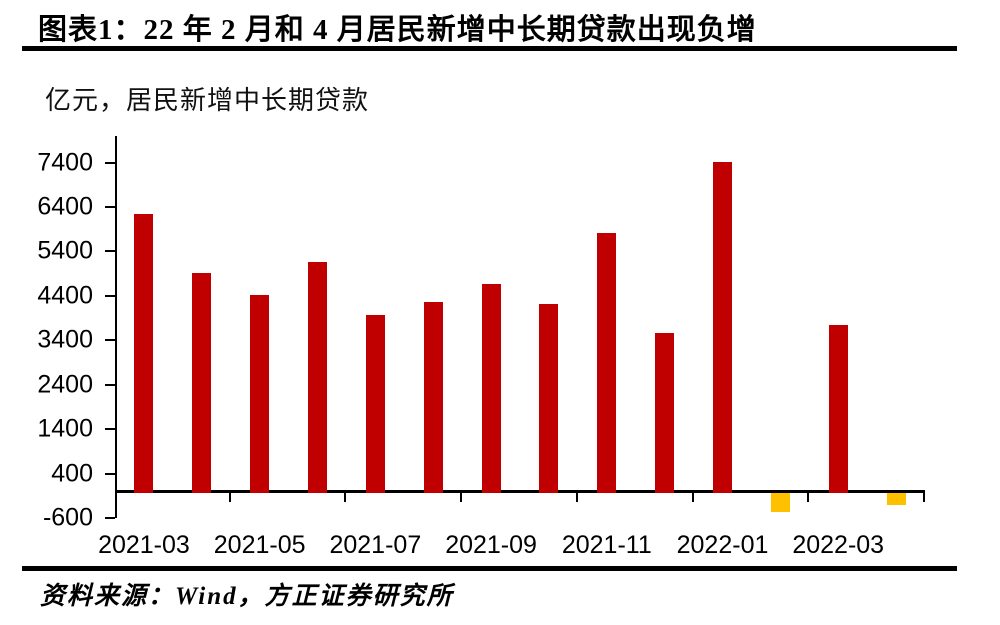  Describe the element at coordinates (722, 545) in the screenshot. I see `x-tick-label: 2022-01` at that location.